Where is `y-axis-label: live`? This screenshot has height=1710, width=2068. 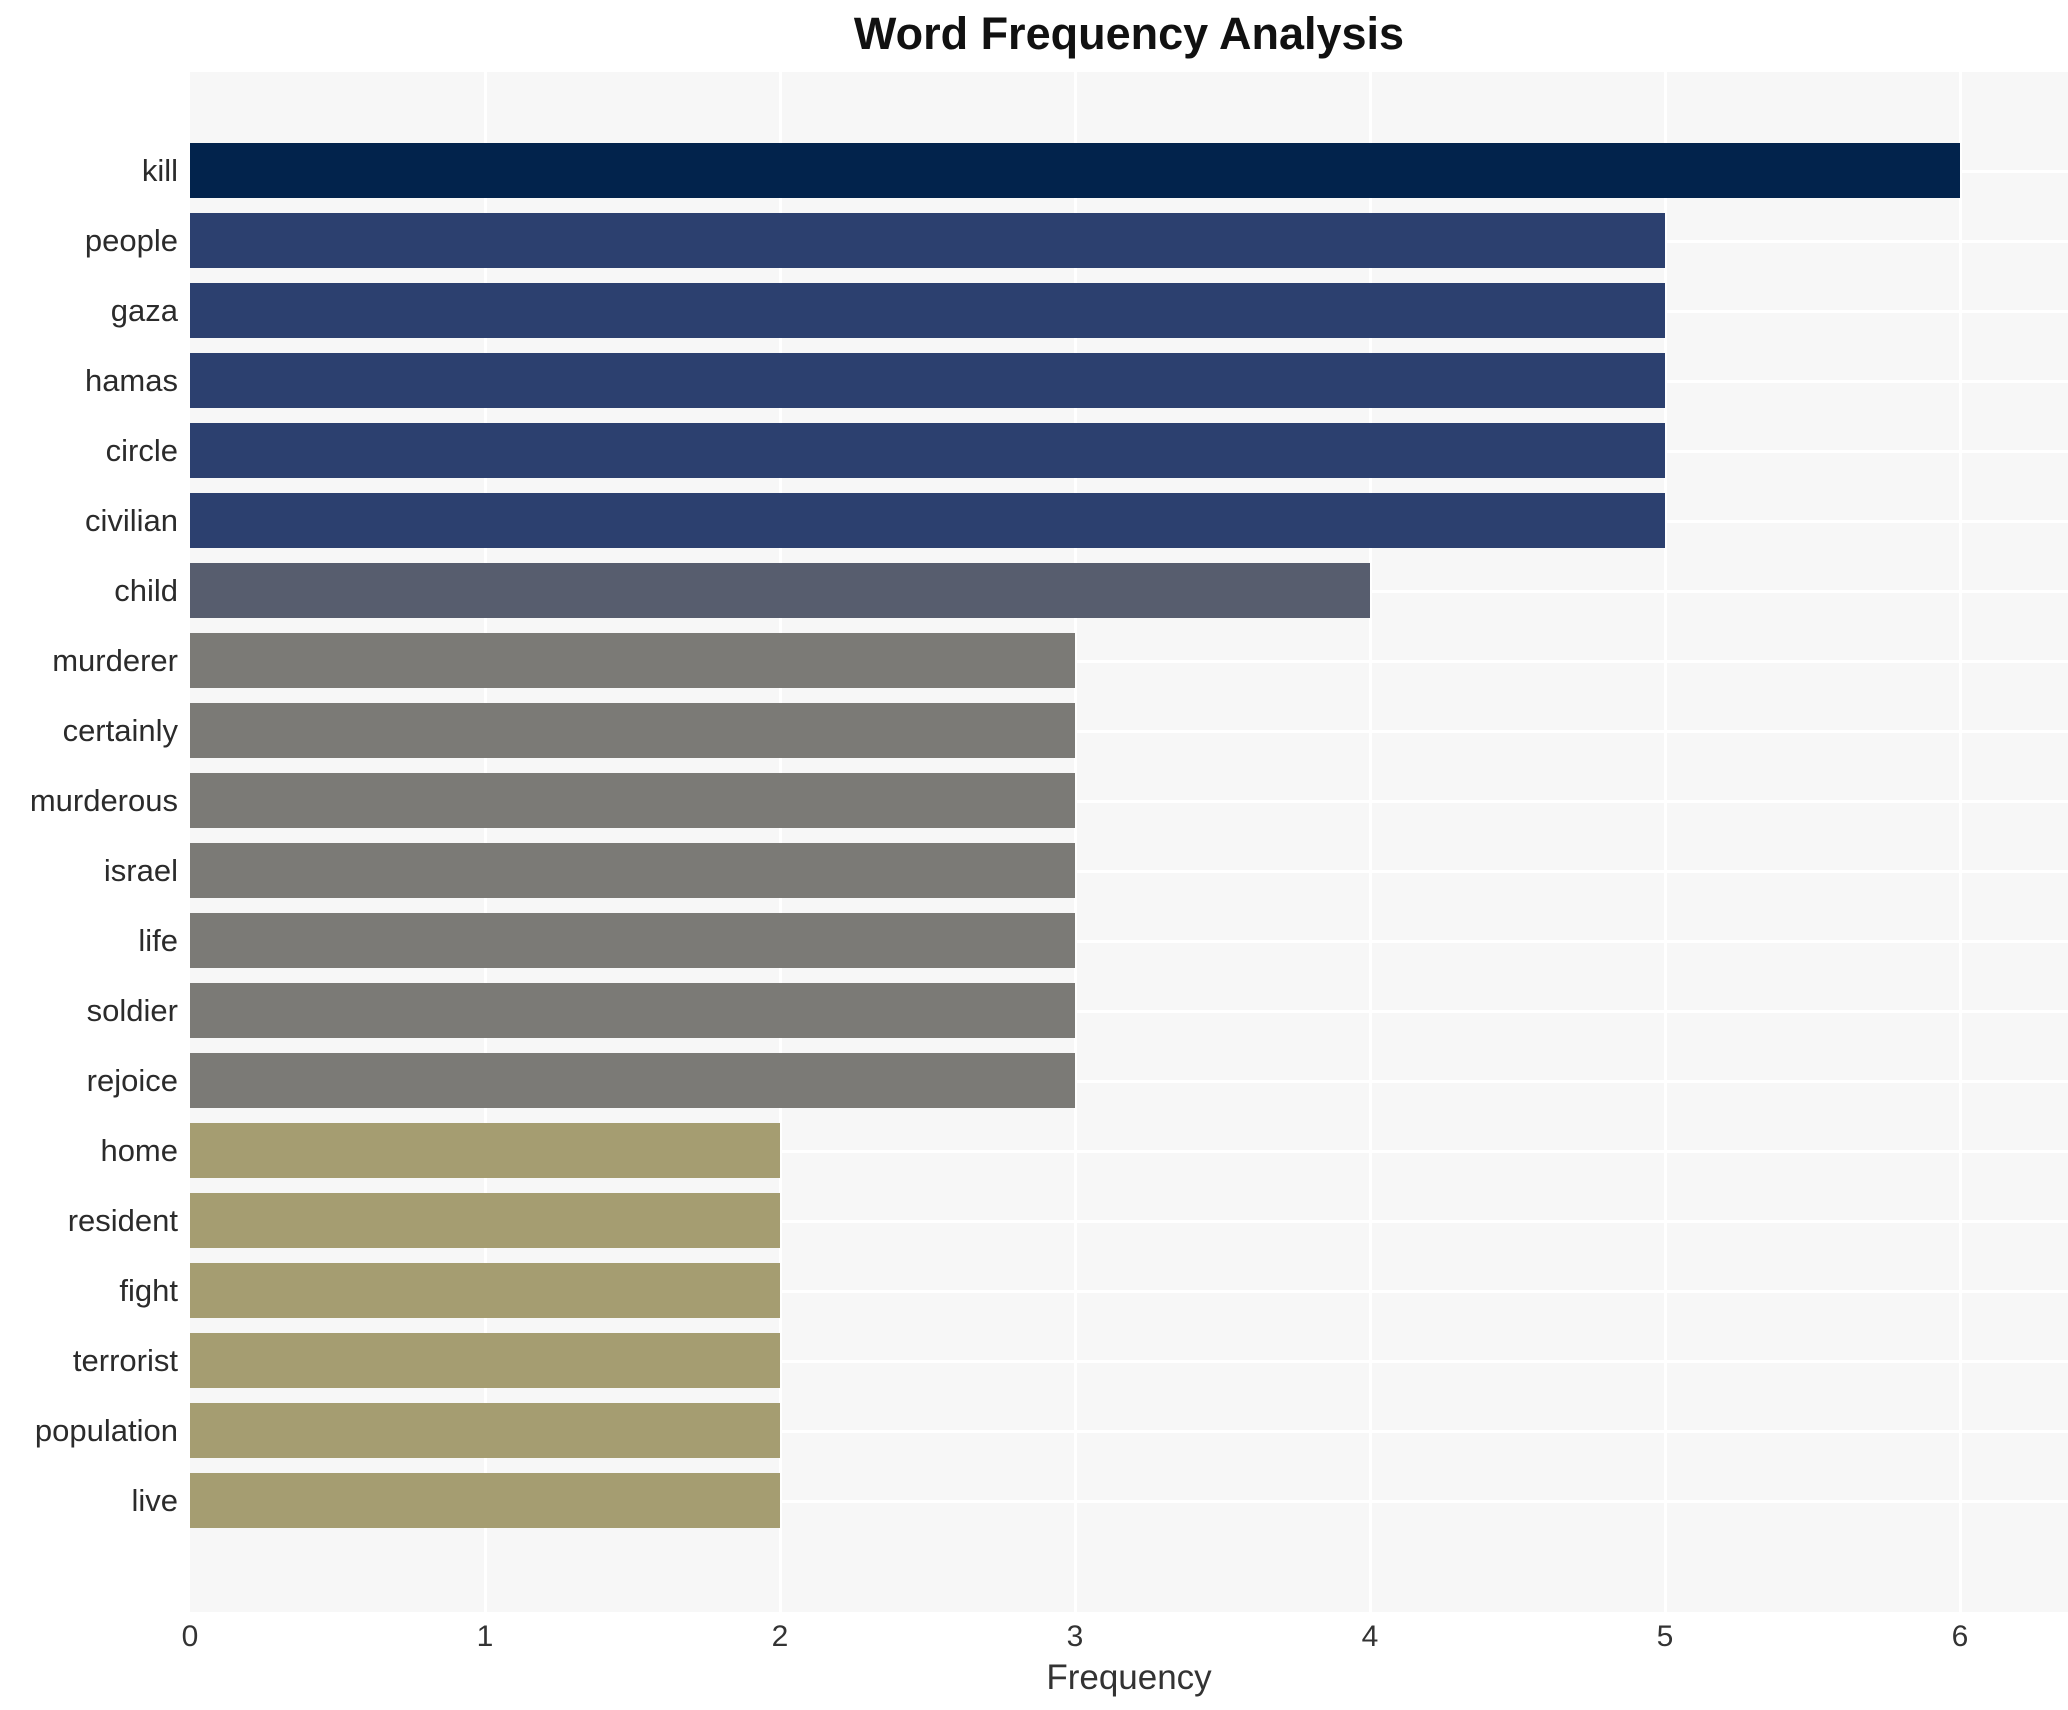
y-axis-label: live is located at coordinates (154, 1500).